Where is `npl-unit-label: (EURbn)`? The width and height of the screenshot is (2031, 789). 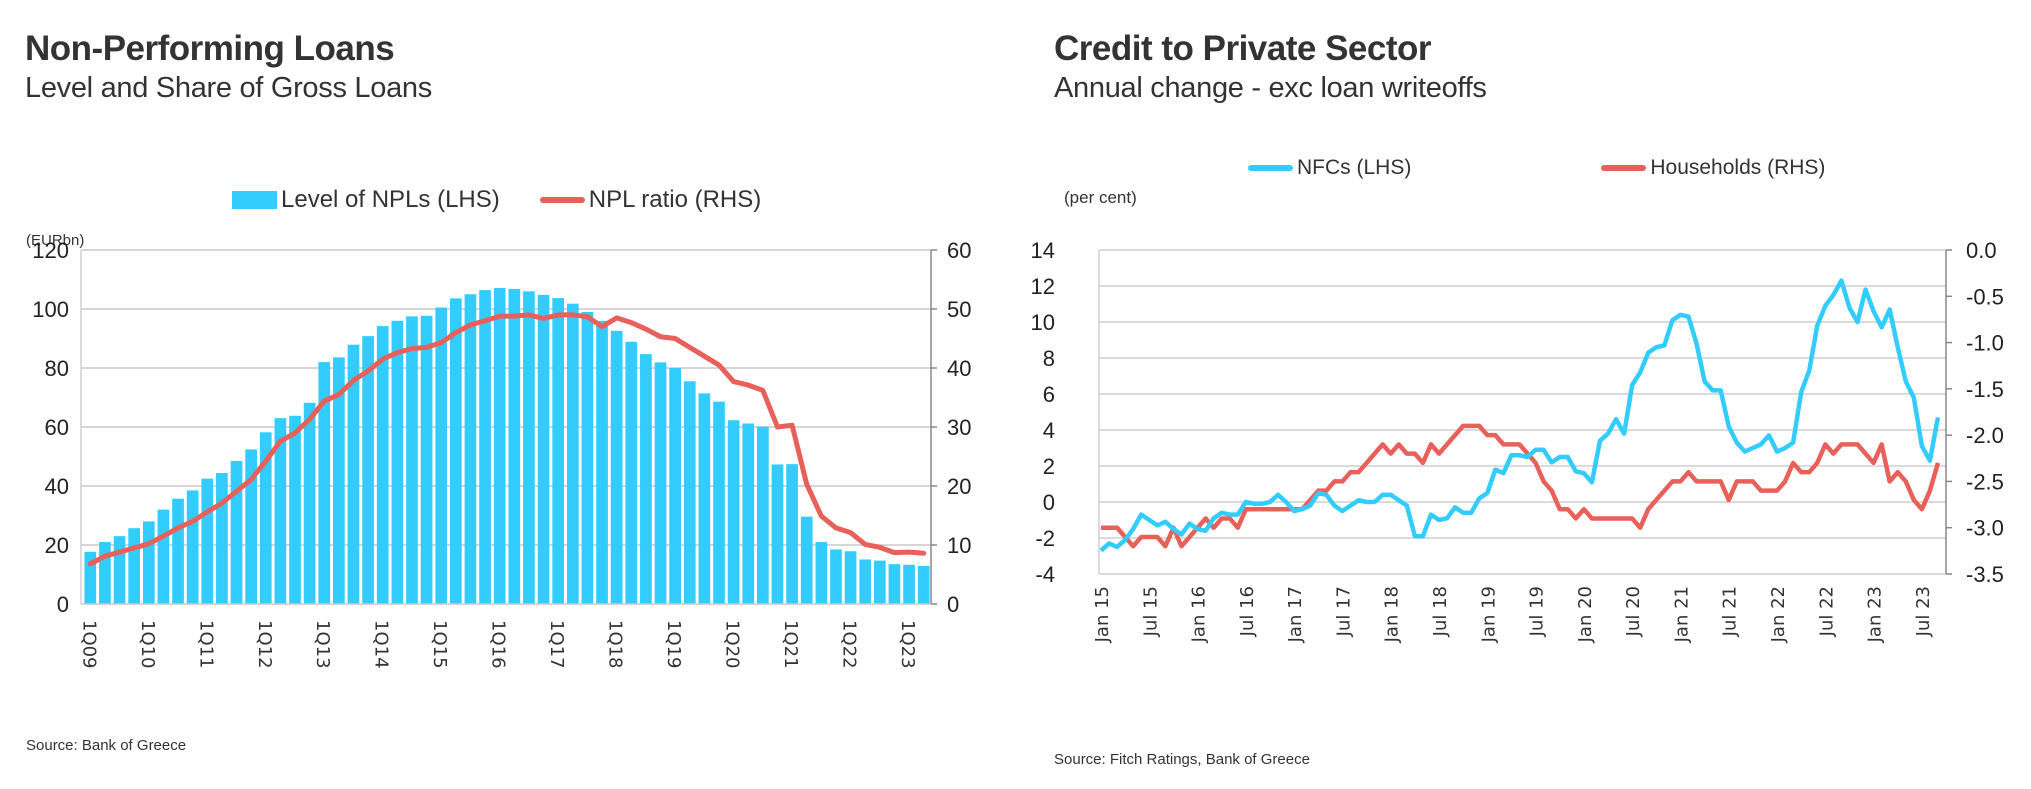
npl-unit-label: (EURbn) is located at coordinates (55, 240).